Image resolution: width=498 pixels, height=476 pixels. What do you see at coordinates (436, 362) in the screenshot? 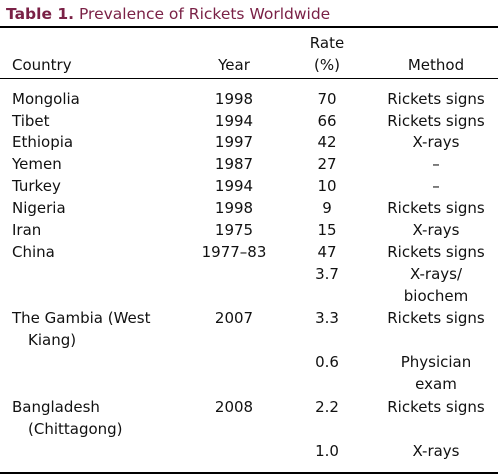
I see `cell-method: Physician` at bounding box center [436, 362].